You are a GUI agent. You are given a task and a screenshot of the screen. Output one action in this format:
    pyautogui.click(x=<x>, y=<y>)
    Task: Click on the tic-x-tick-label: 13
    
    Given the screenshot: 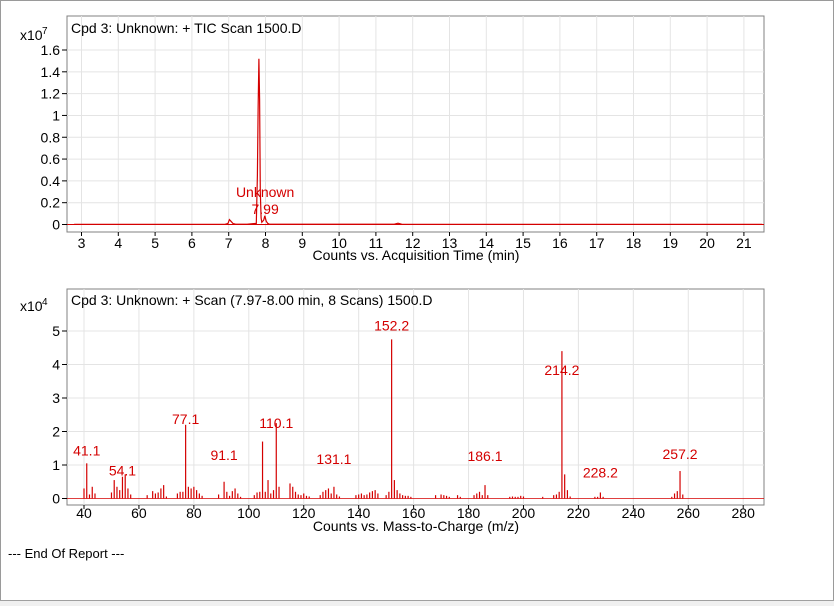 What is the action you would take?
    pyautogui.click(x=450, y=243)
    